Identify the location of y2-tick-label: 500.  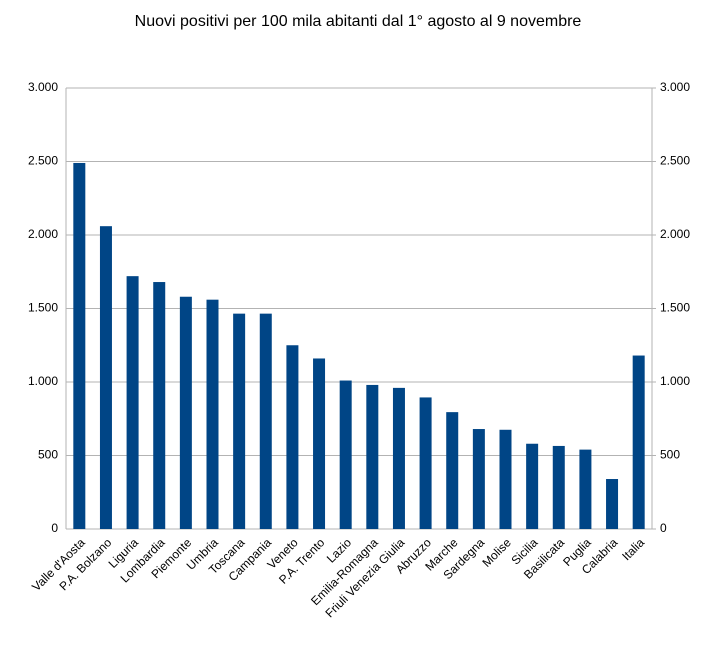
(670, 455).